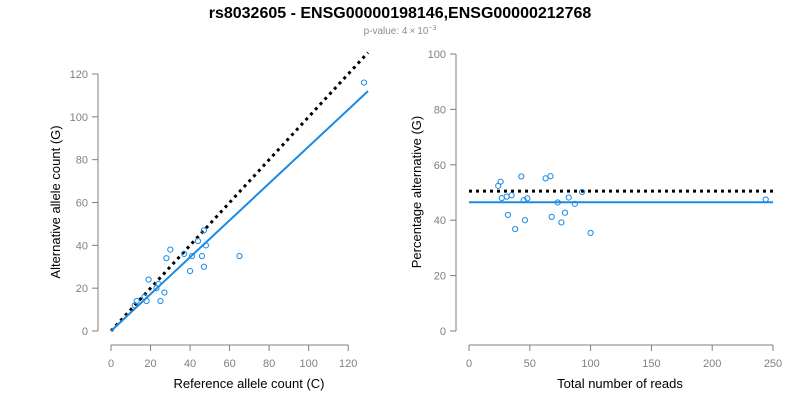 This screenshot has width=800, height=400. Describe the element at coordinates (712, 364) in the screenshot. I see `x-tick-label: 200` at that location.